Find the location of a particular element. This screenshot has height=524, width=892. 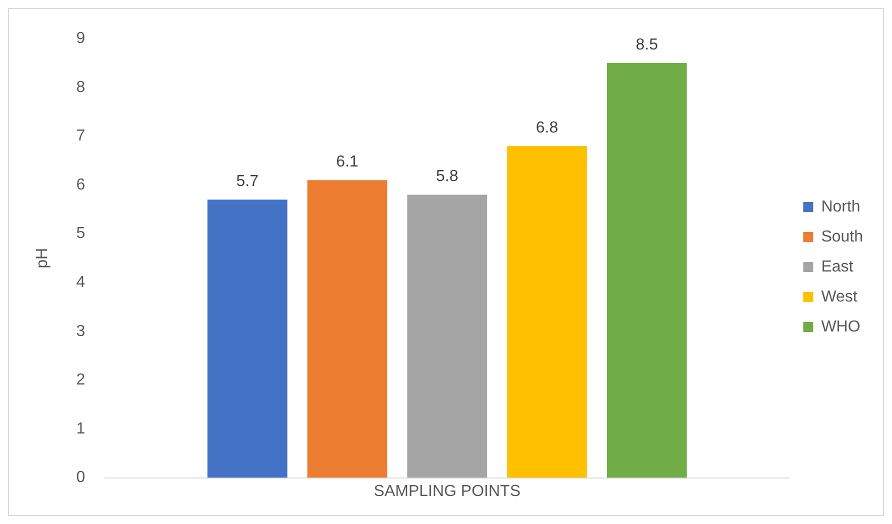

legend-label: WHO is located at coordinates (840, 327).